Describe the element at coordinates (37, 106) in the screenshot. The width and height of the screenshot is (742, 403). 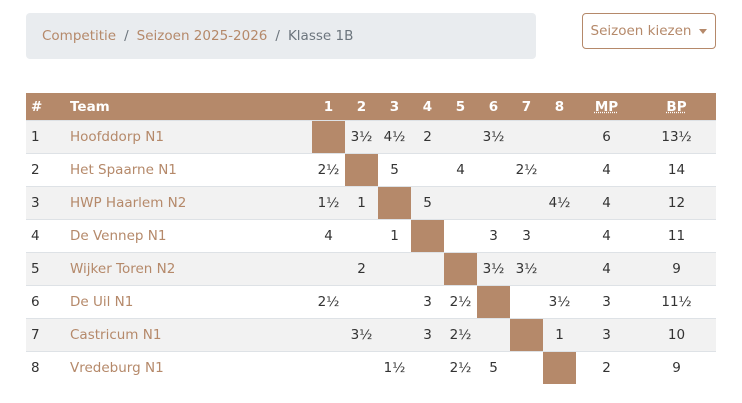
I see `header-label: #` at that location.